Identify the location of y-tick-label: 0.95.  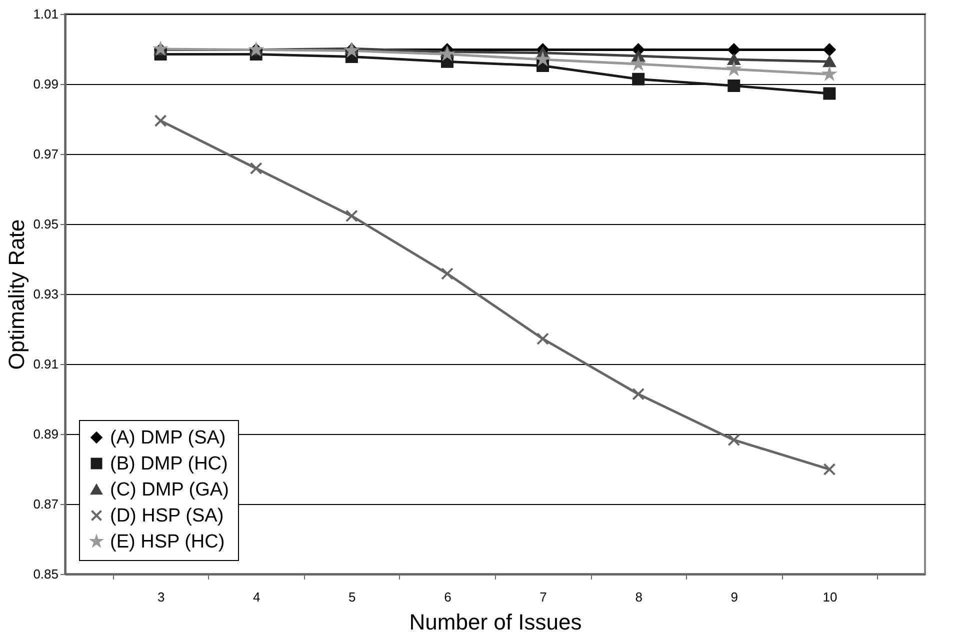
(45, 224).